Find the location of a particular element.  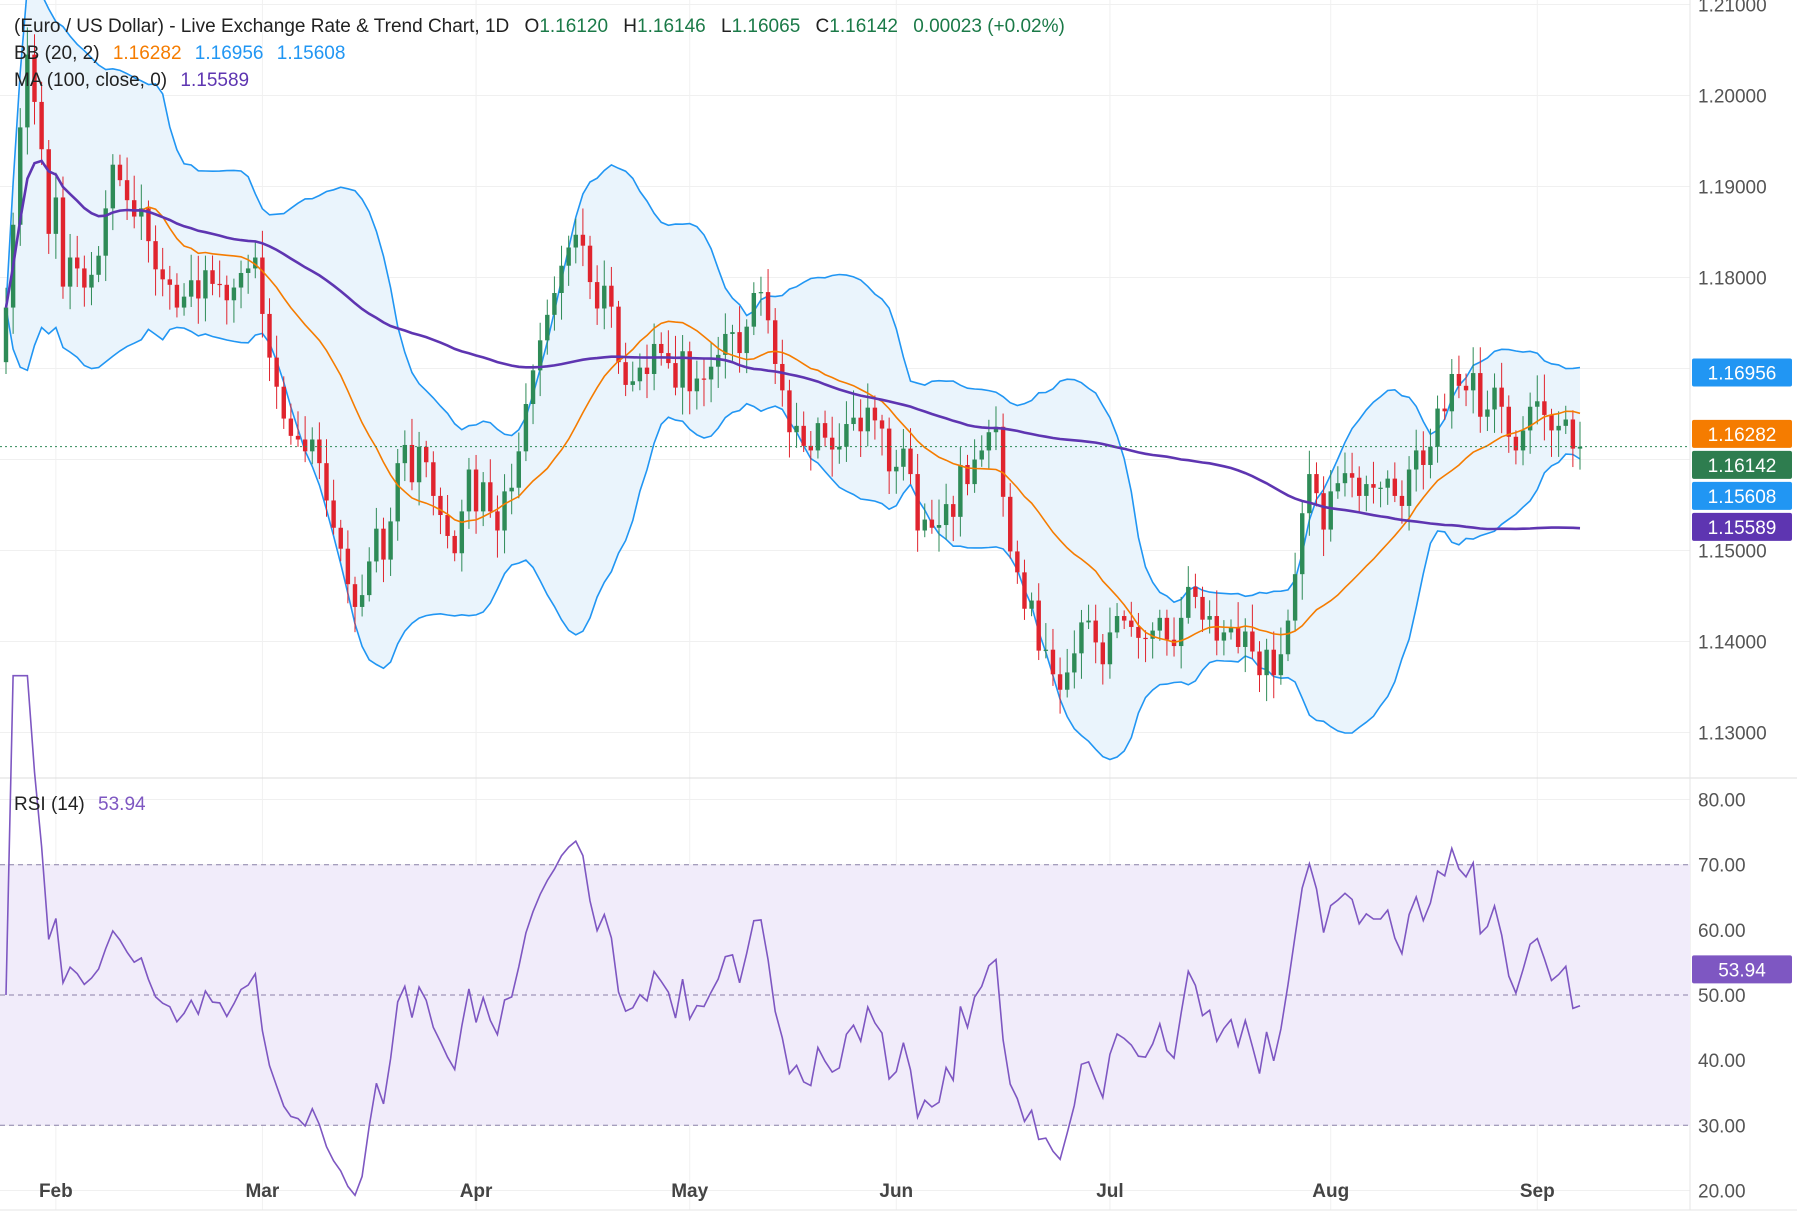

rsi-tick-label: 40.00 is located at coordinates (1722, 1061).